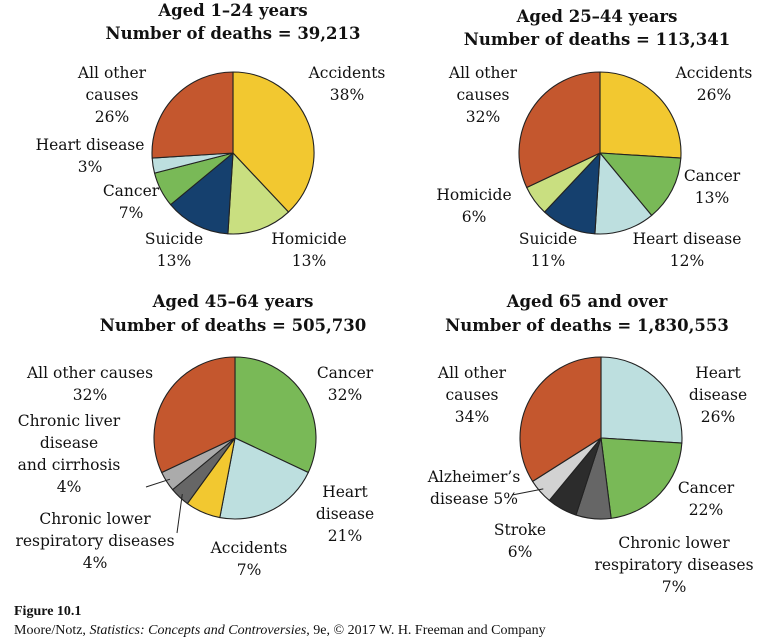 The image size is (762, 642). I want to click on slice-label-heart-disease: Heart disease 26%, so click(718, 395).